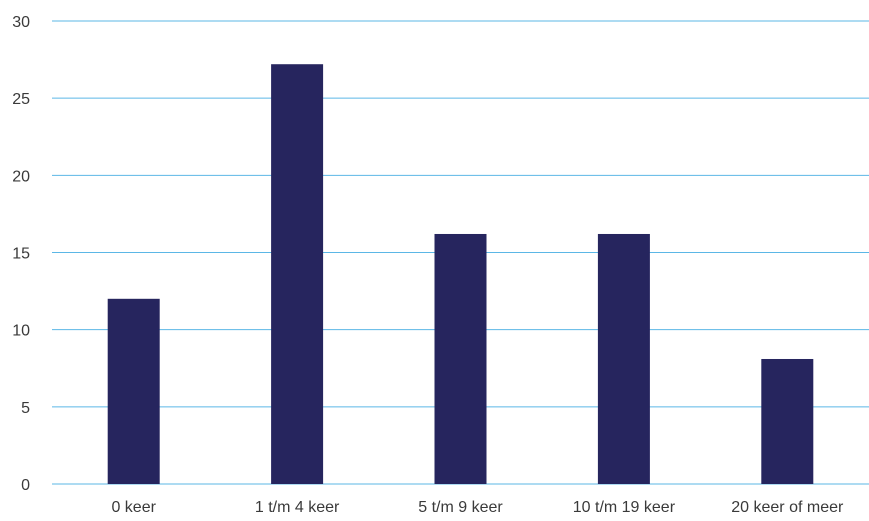  I want to click on x-tick-label: 0 keer, so click(133, 507).